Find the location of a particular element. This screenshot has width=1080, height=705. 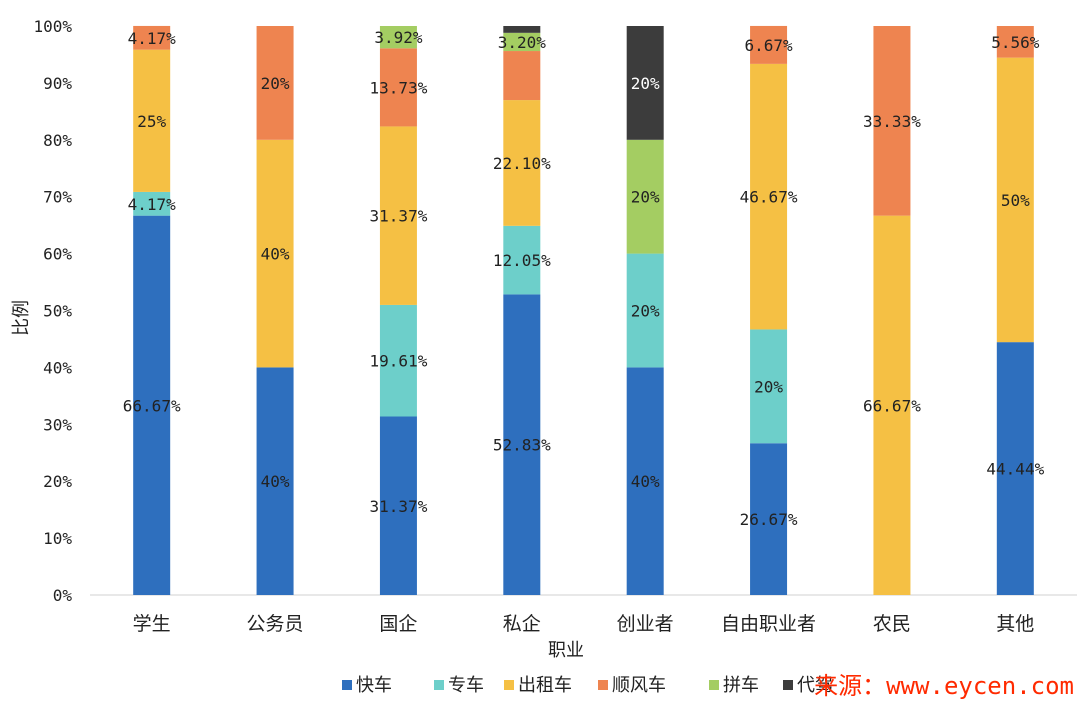

data-label: 3.20% is located at coordinates (522, 42).